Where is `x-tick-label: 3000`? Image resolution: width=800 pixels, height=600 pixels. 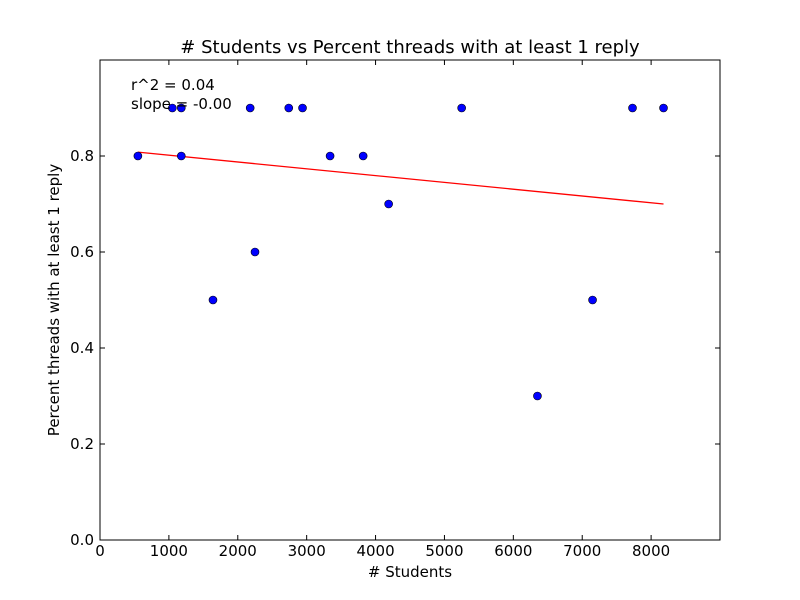 x-tick-label: 3000 is located at coordinates (307, 551).